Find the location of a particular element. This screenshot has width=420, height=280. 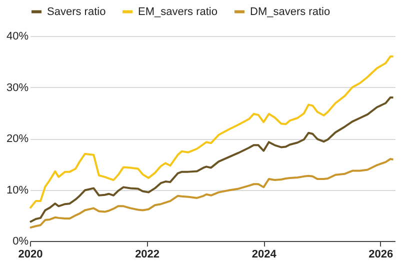

y-tick-label: 30% is located at coordinates (17, 88).